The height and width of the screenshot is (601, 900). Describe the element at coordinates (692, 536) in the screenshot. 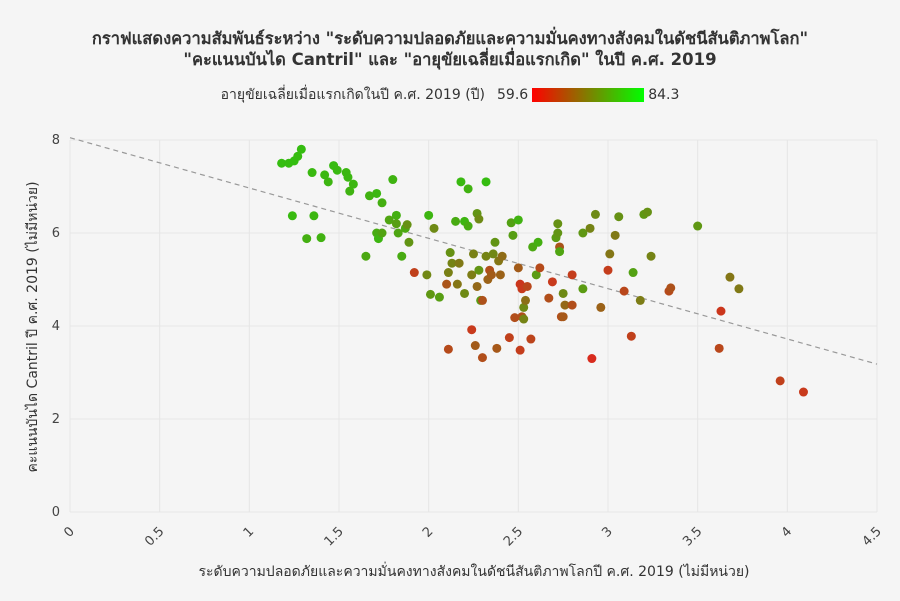

I see `x-tick-label: 3.5` at that location.